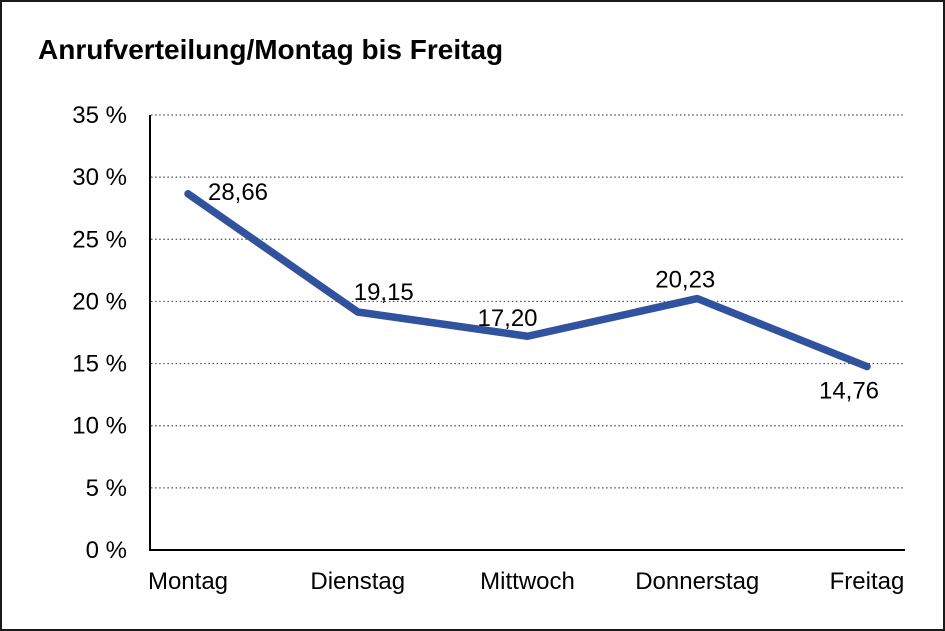 This screenshot has width=945, height=631. I want to click on x-axis-label: Montag, so click(188, 581).